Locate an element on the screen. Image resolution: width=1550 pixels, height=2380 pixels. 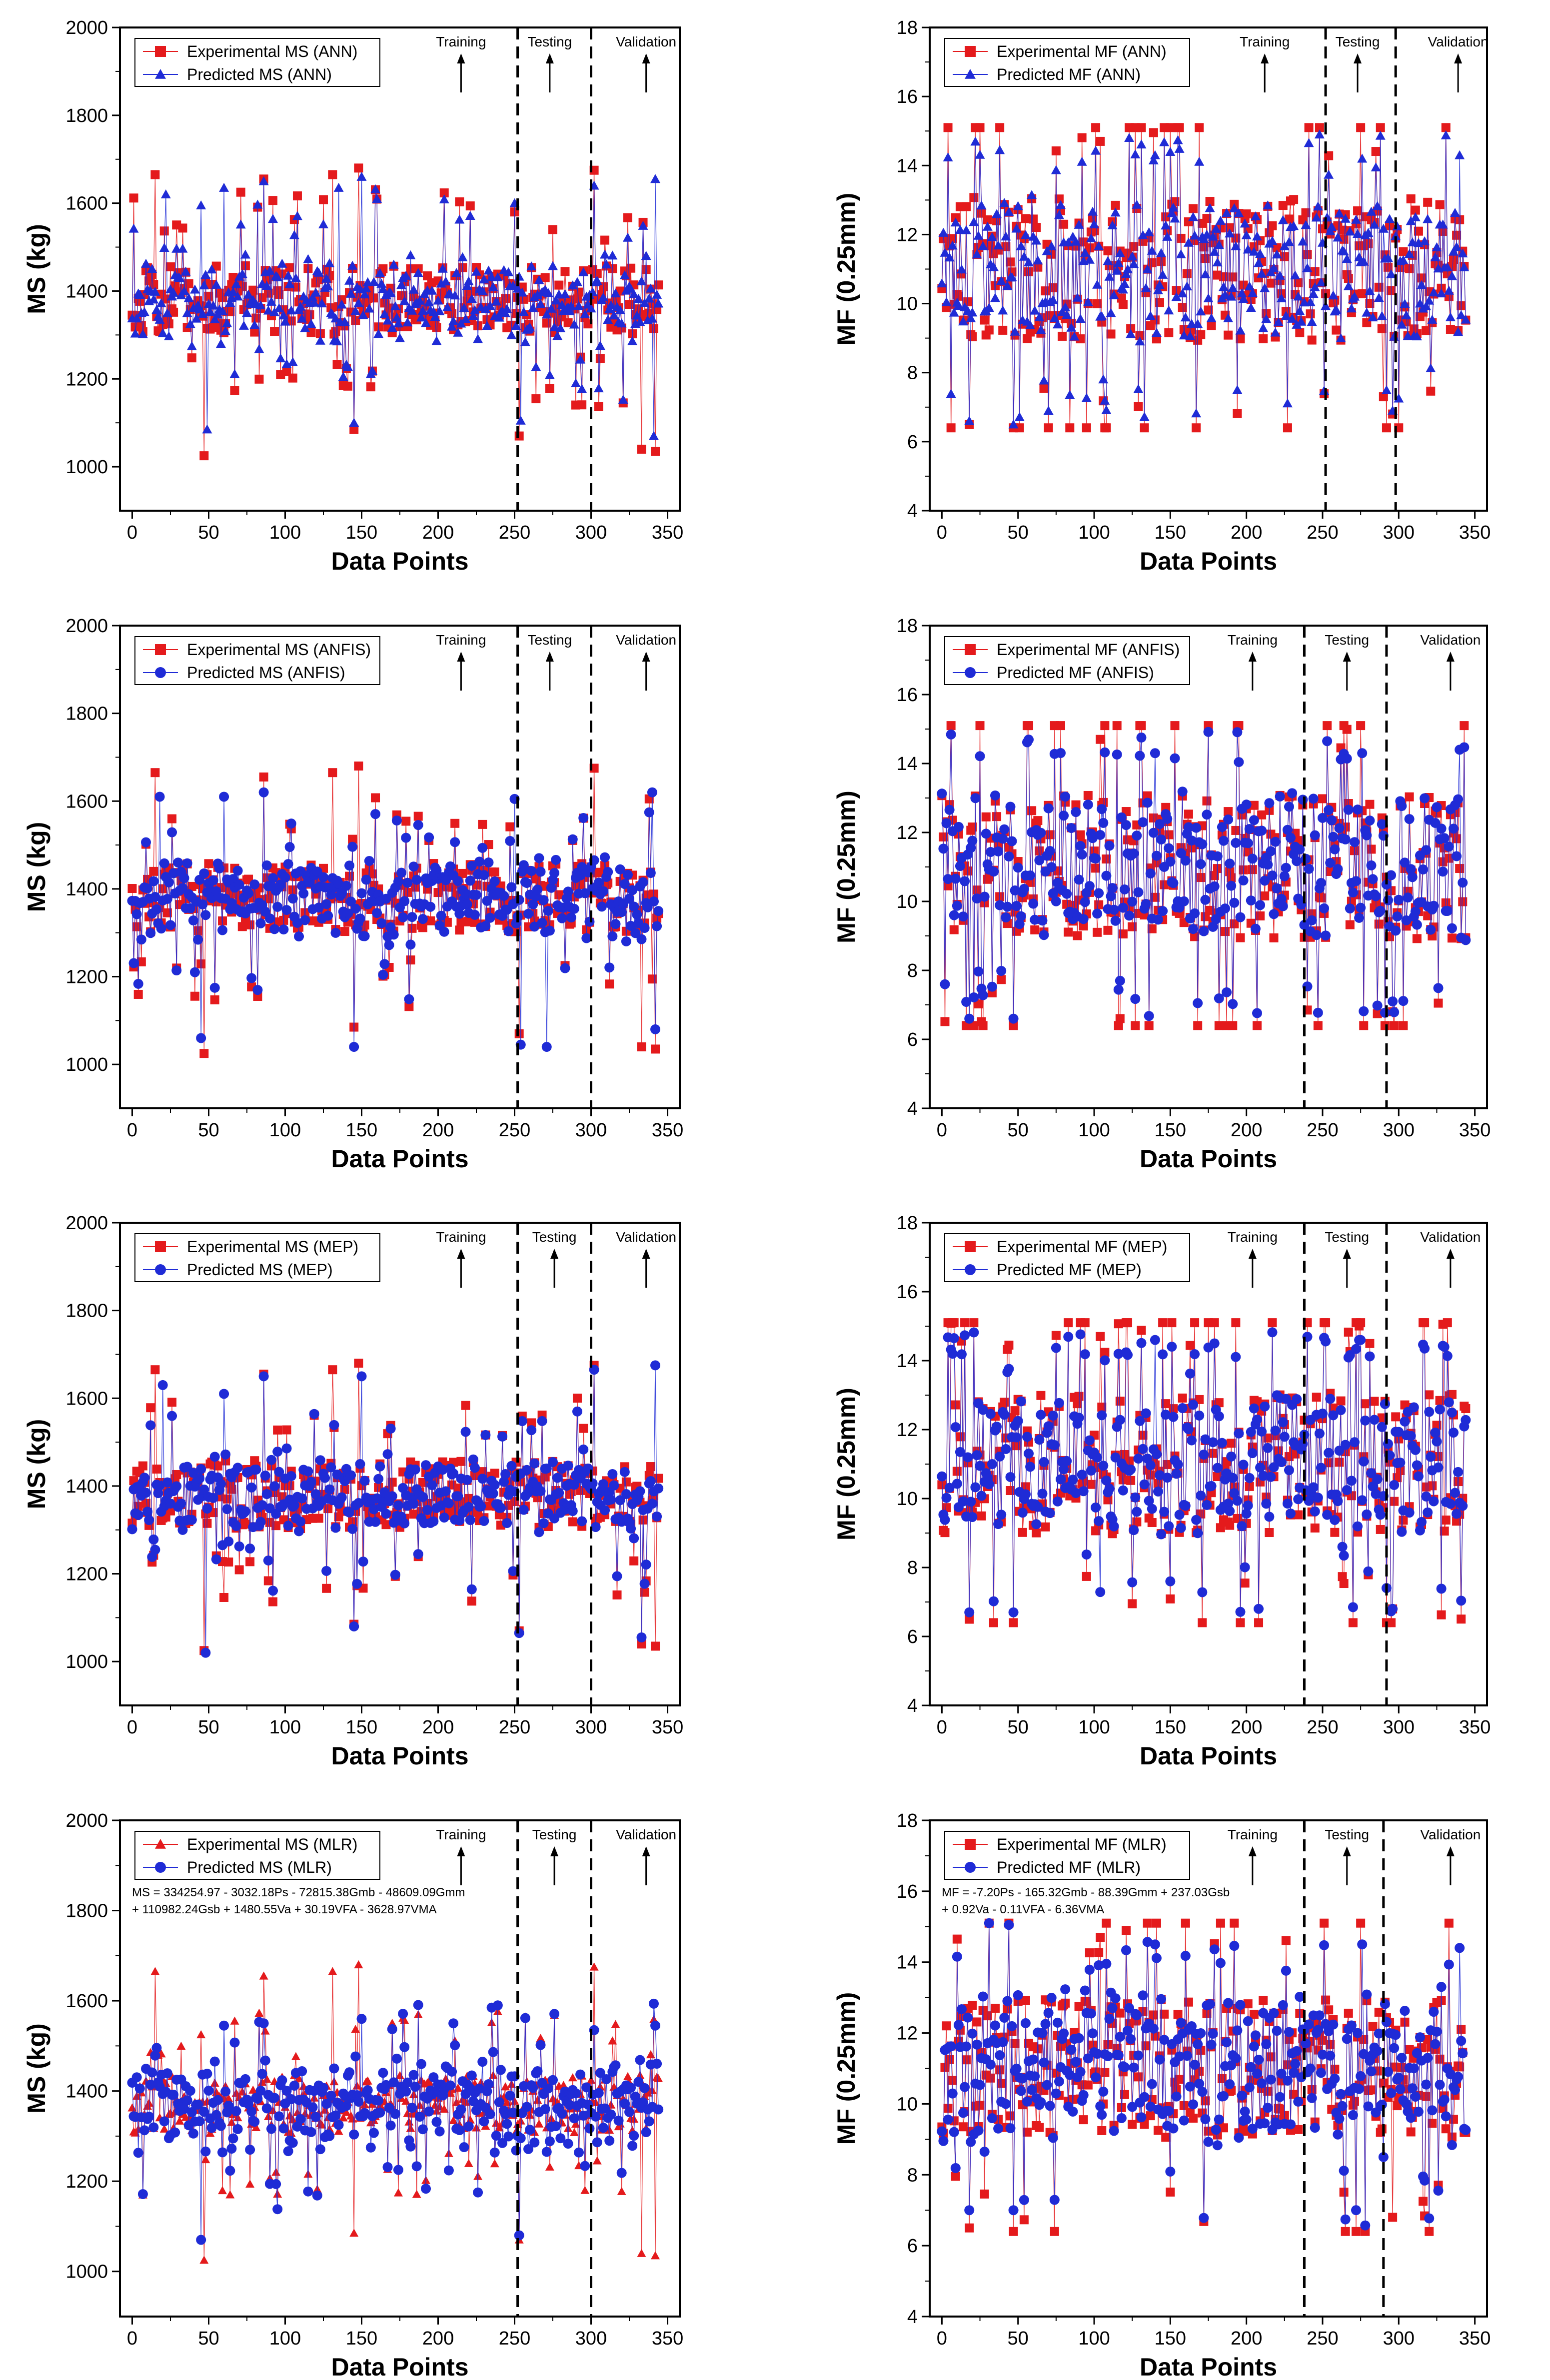
x-tick-label: 200 is located at coordinates (438, 1727).